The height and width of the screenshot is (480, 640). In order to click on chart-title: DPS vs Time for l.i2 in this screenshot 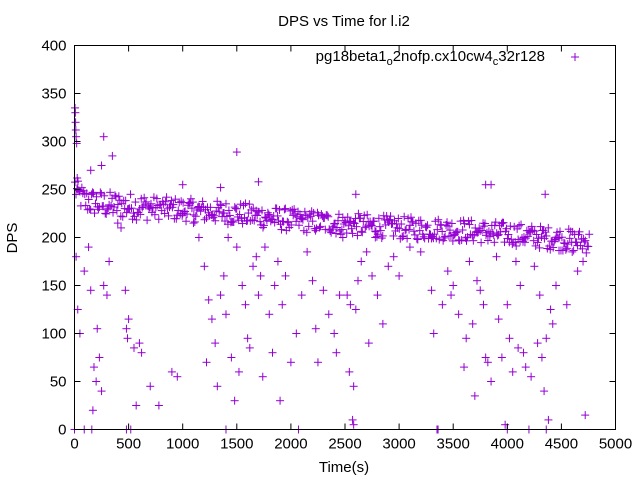, I will do `click(344, 21)`.